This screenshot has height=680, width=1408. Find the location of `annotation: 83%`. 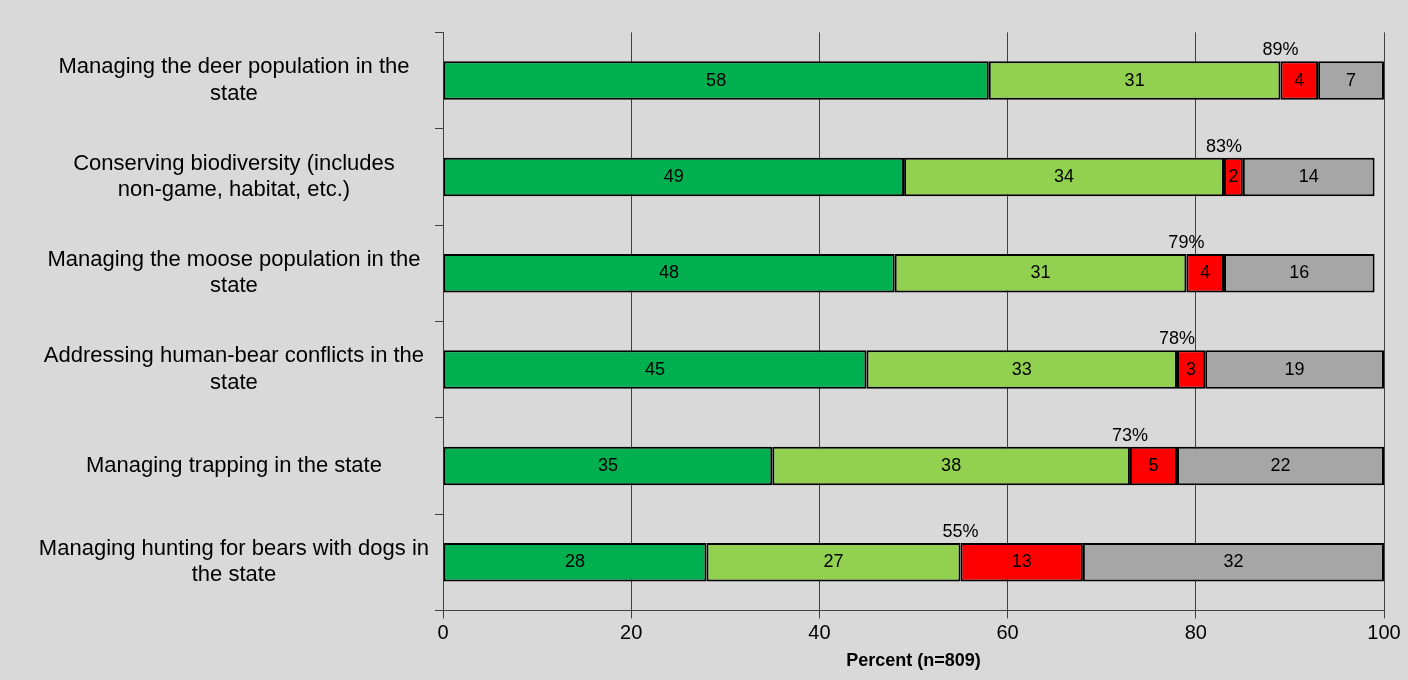

annotation: 83% is located at coordinates (1224, 145).